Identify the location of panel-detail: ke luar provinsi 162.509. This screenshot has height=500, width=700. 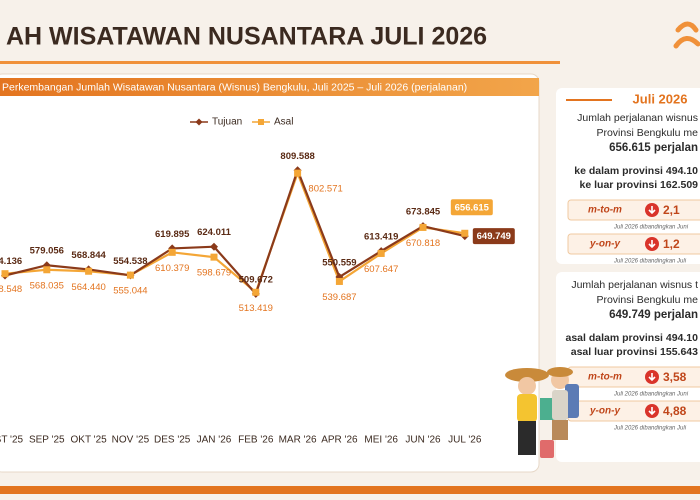
(639, 185).